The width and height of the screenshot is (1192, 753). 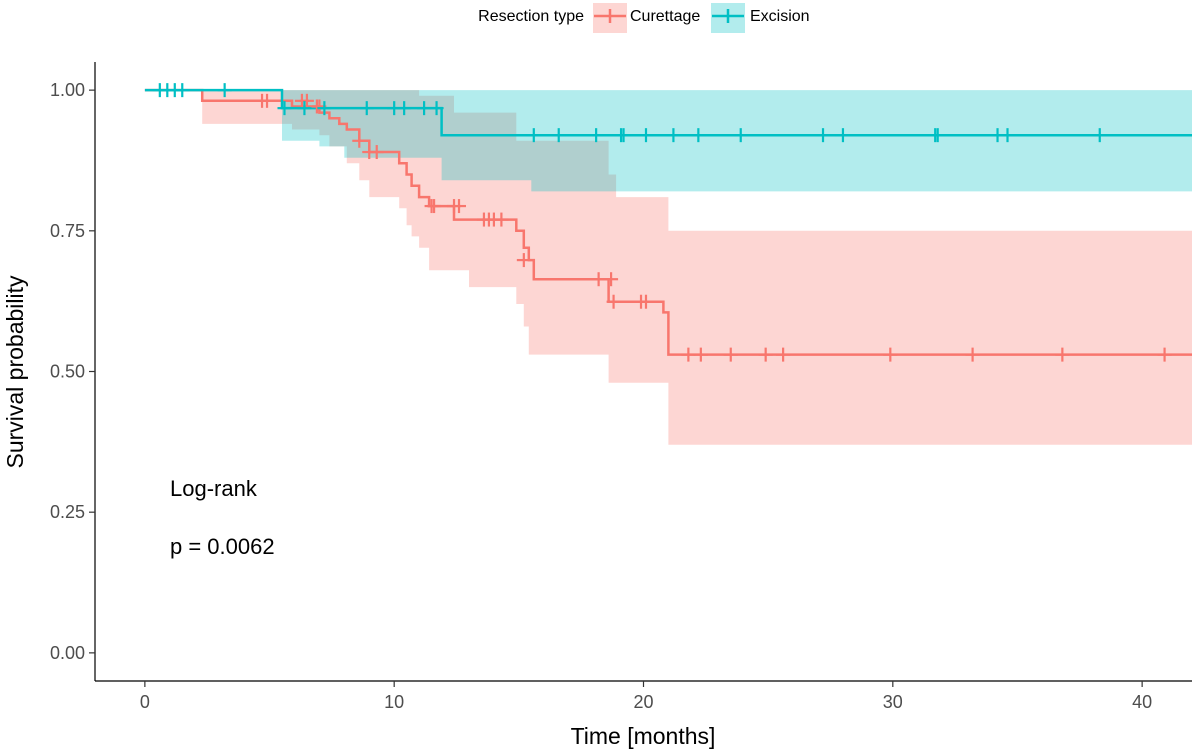 I want to click on legend: Resection type Curettage Excision, so click(x=644, y=18).